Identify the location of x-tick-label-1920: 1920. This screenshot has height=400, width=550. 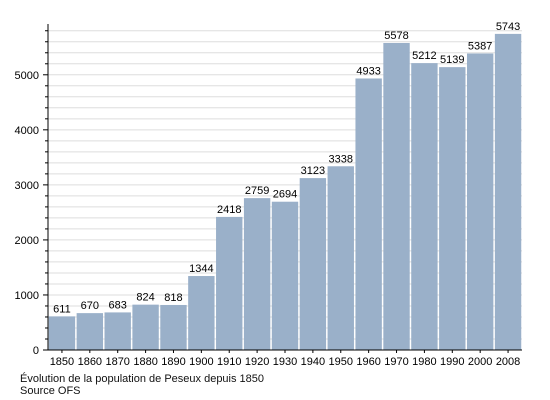
(257, 362).